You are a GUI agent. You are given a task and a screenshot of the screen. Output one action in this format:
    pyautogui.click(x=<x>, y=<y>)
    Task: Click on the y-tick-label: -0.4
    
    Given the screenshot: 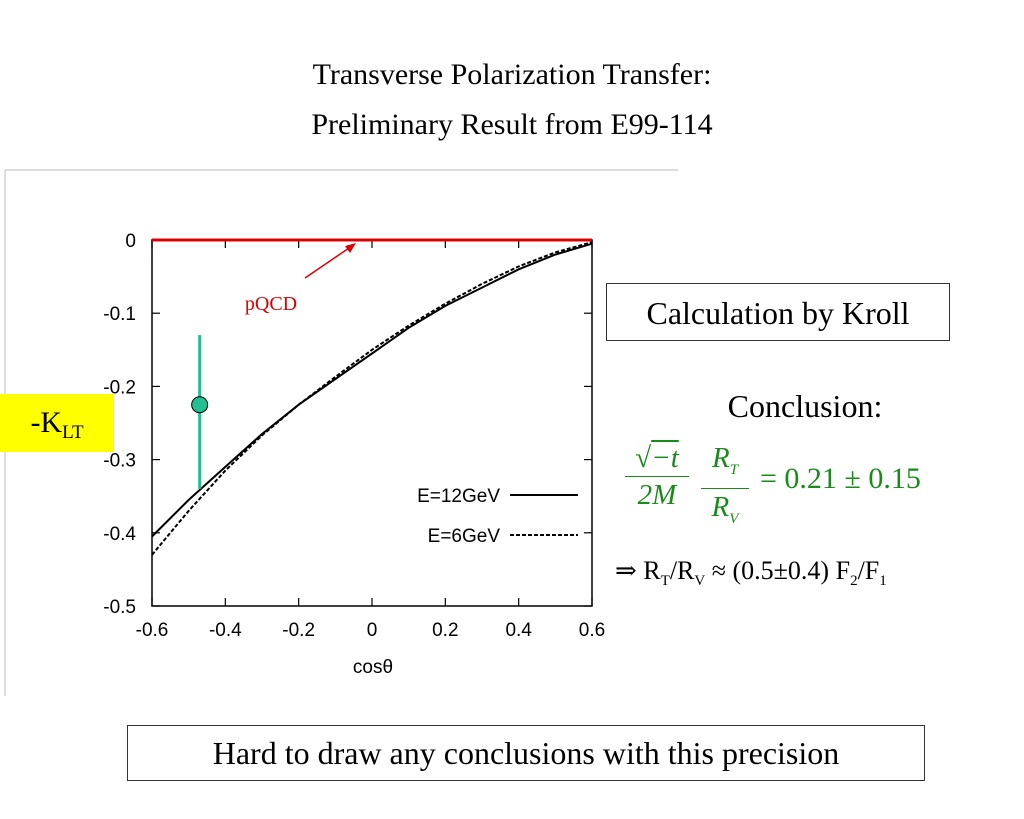 What is the action you would take?
    pyautogui.click(x=119, y=534)
    